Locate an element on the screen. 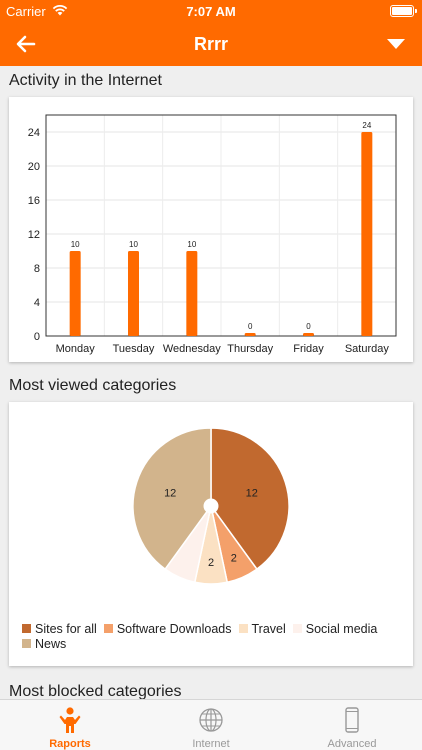 This screenshot has height=750, width=422. bar-monday is located at coordinates (75, 293).